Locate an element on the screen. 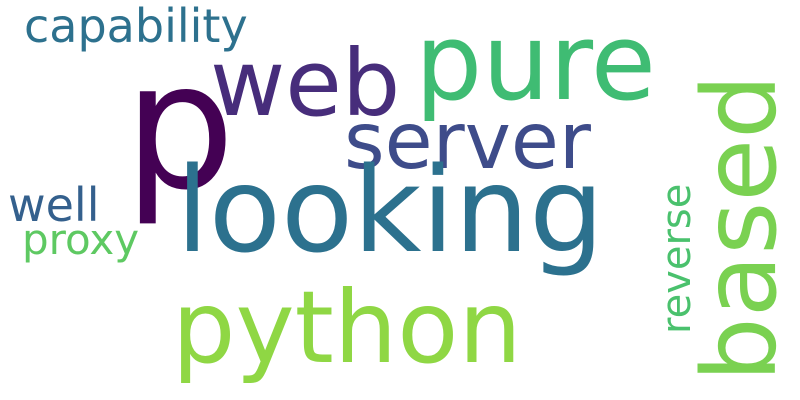 The height and width of the screenshot is (400, 800). word-p: p is located at coordinates (180, 127).